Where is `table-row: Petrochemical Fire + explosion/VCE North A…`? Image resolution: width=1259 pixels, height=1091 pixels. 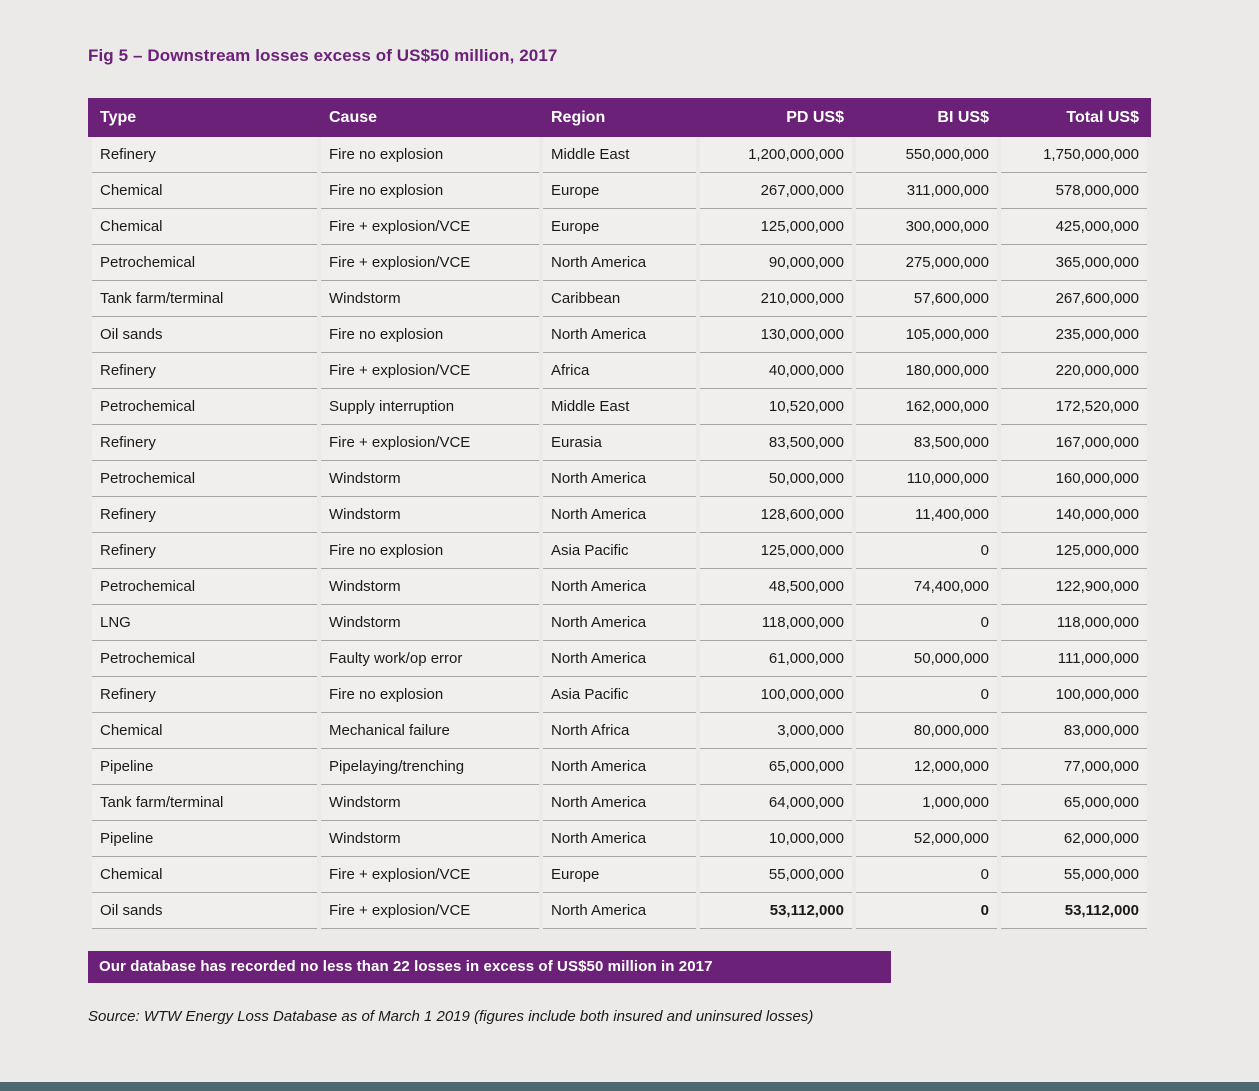 table-row: Petrochemical Fire + explosion/VCE North A… is located at coordinates (619, 263).